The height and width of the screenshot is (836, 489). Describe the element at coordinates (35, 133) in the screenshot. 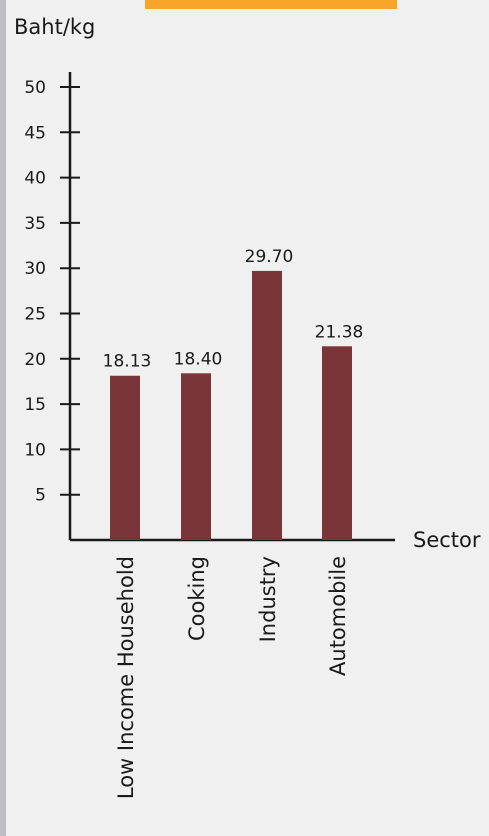

I see `y-tick-label: 45` at that location.